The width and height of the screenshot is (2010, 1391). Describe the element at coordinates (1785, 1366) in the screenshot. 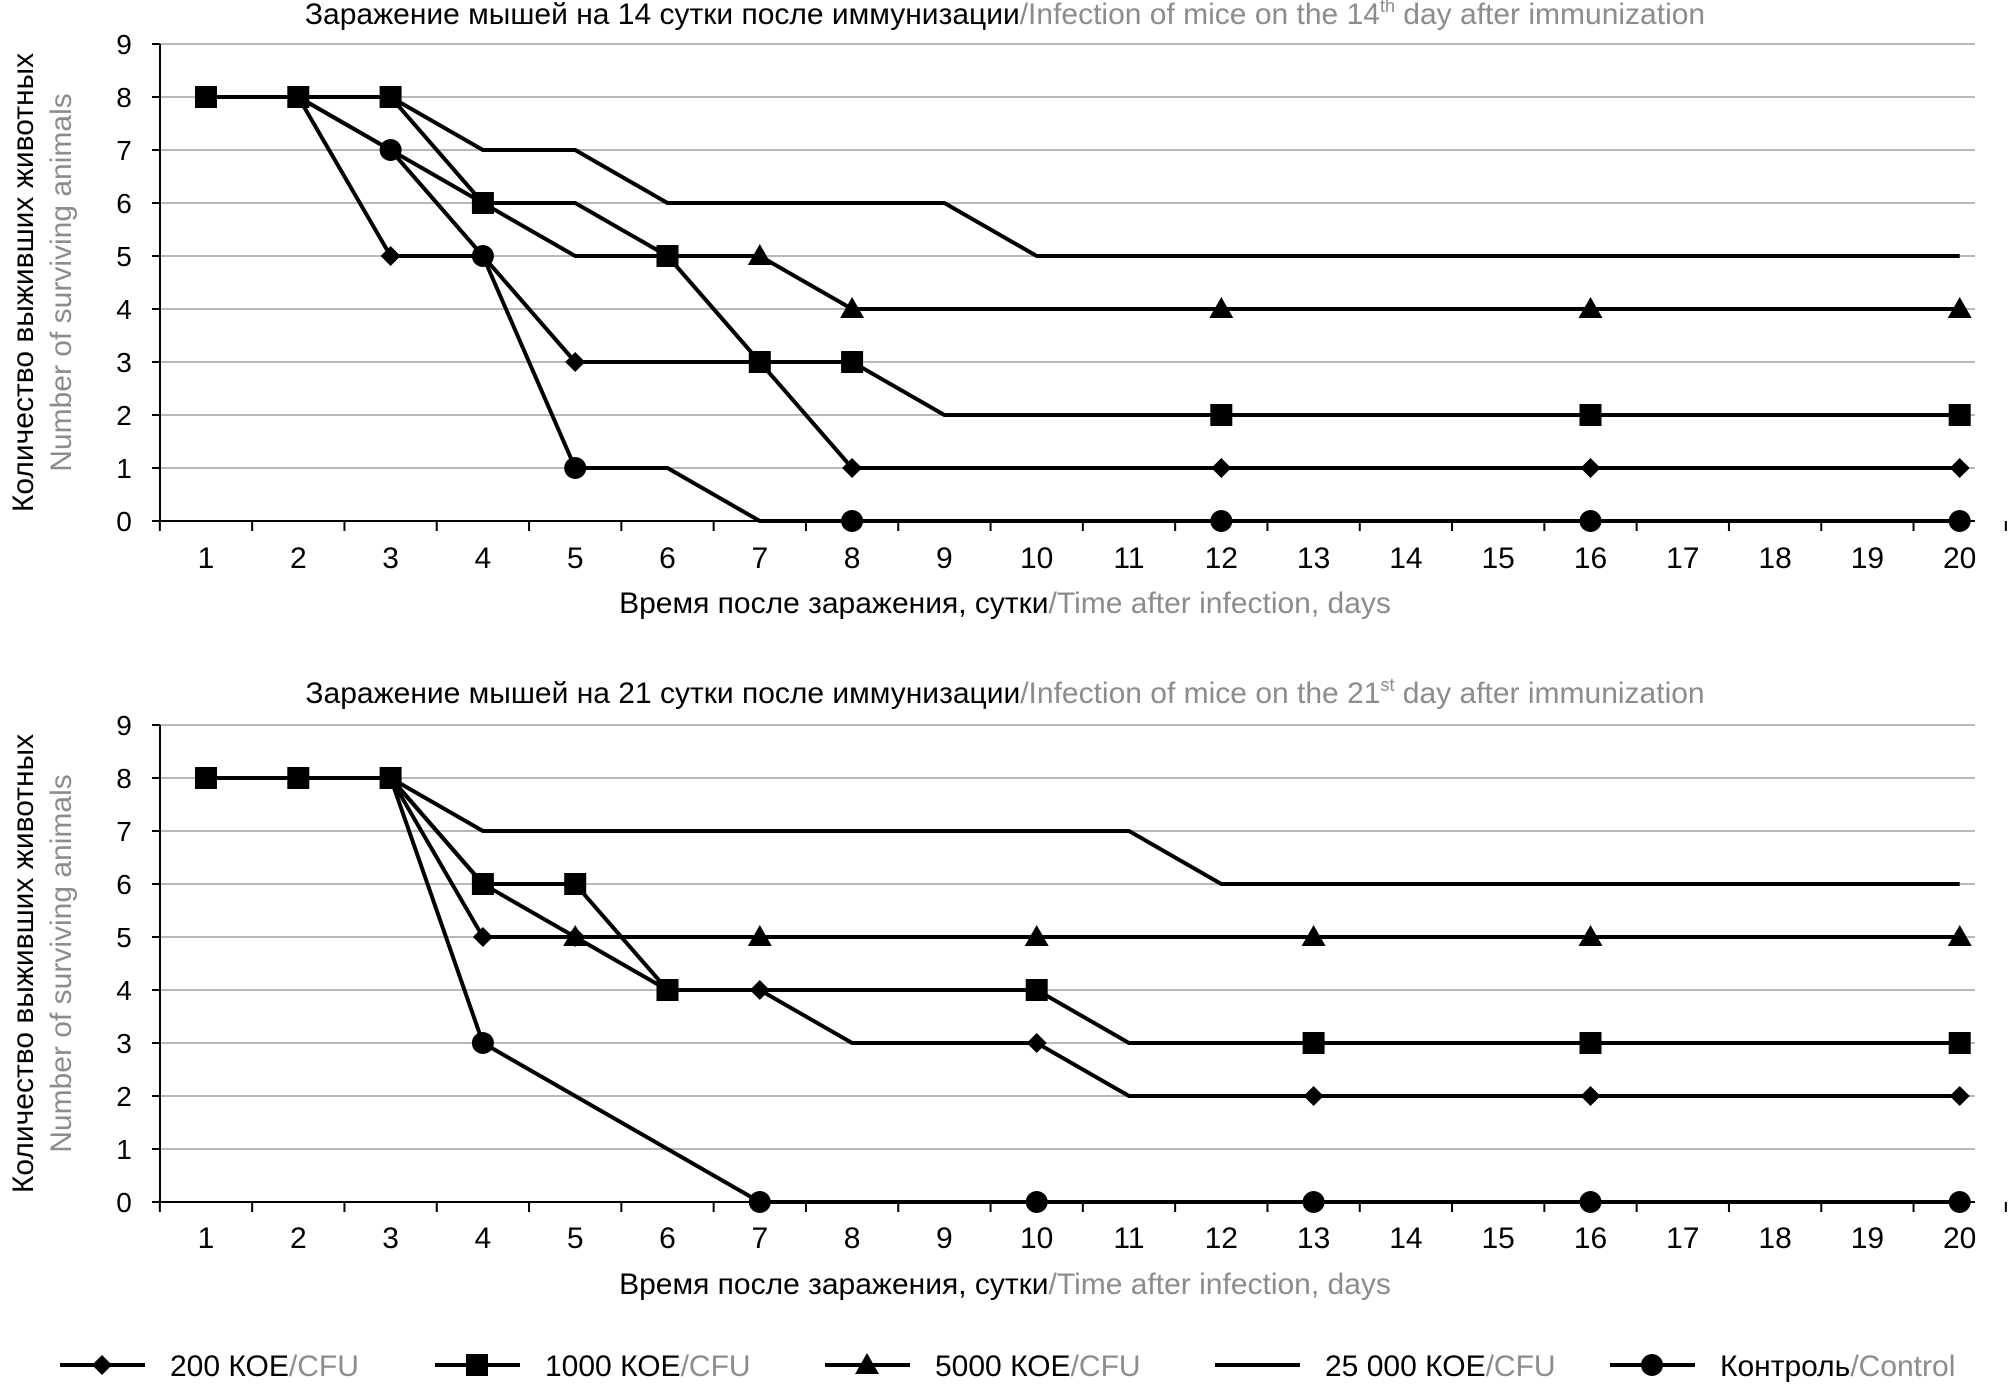

I see `legend-label-ru: Контроль` at that location.